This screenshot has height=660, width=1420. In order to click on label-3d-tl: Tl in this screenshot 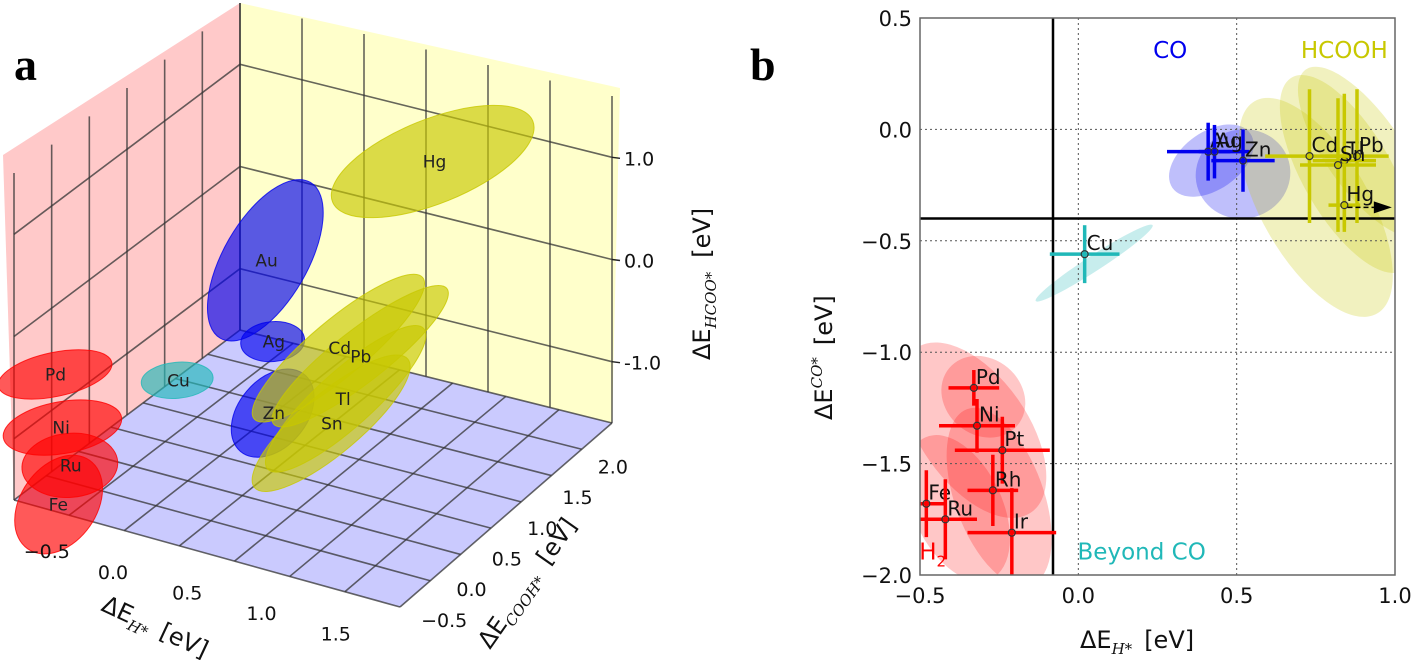, I will do `click(343, 400)`.